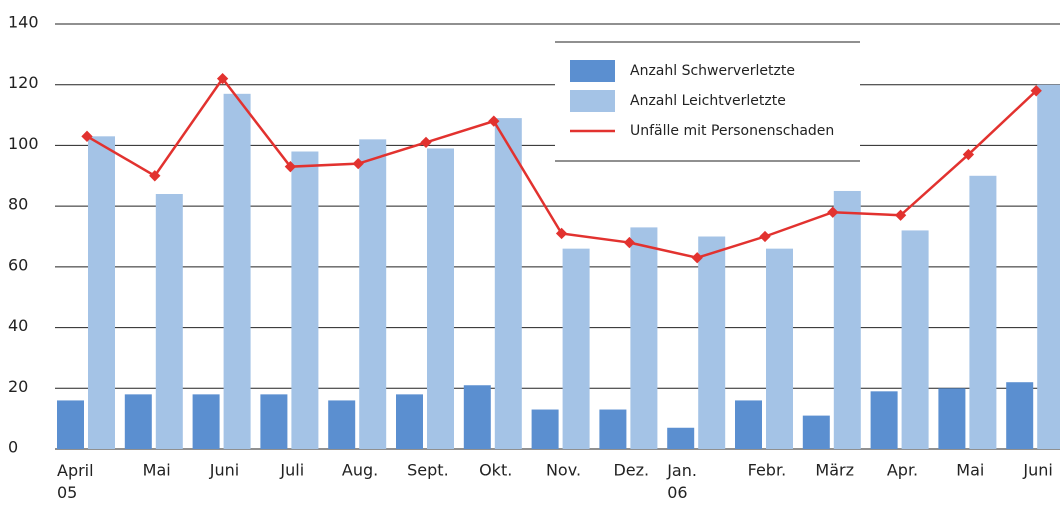 This screenshot has width=1060, height=509. I want to click on x-tick-label: Aug., so click(360, 470).